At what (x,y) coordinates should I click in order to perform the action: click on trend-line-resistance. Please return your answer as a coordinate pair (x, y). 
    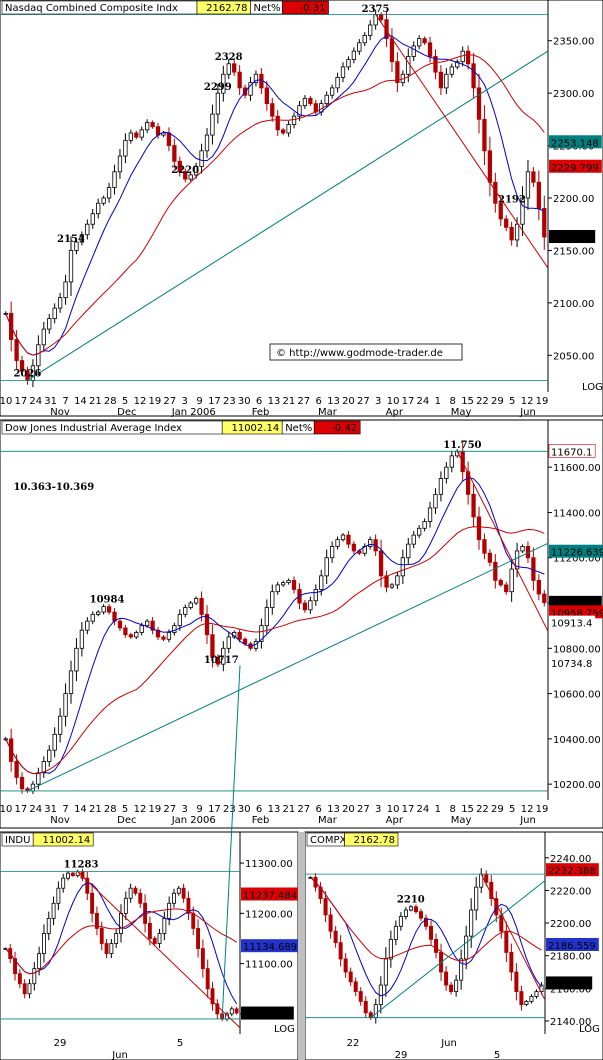
    Looking at the image, I should click on (513, 937).